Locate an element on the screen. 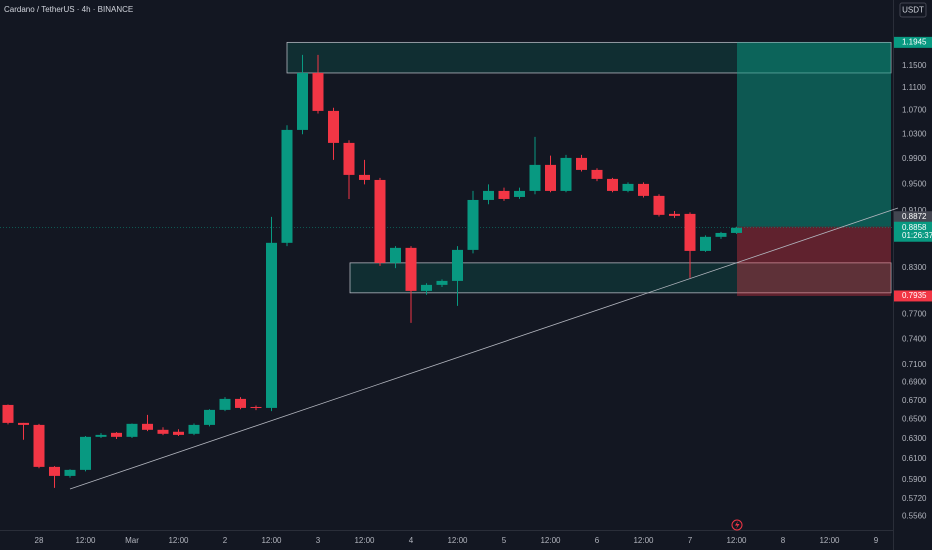  event-icon is located at coordinates (737, 525).